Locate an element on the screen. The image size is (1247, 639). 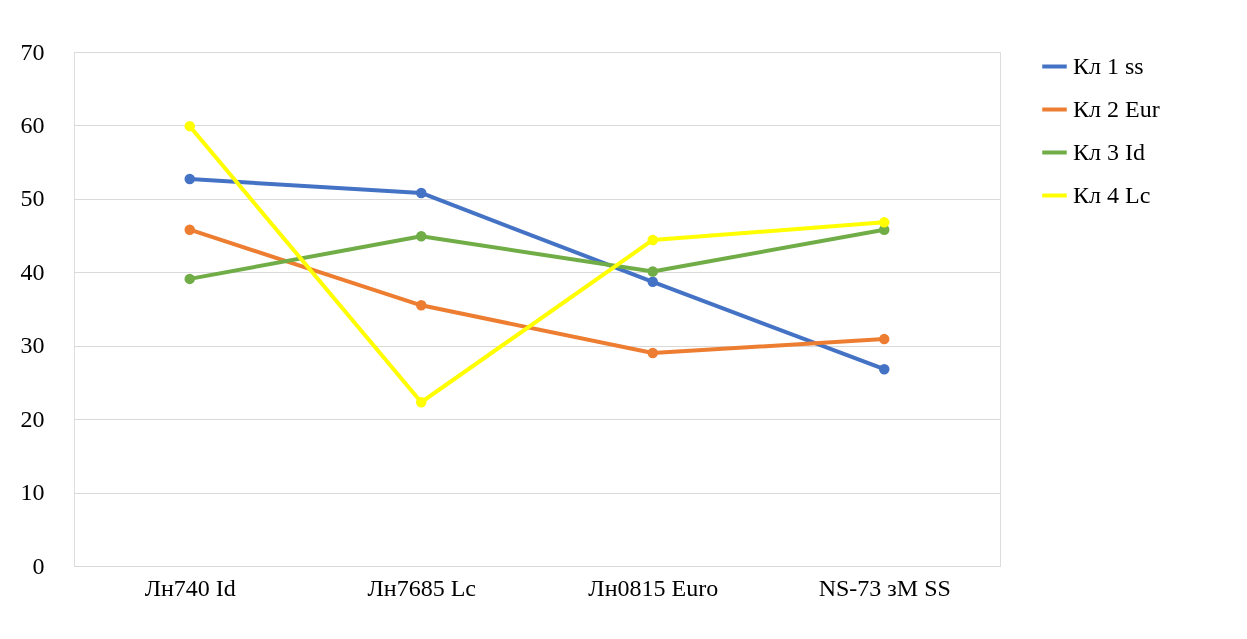
y-tick-label: 30 is located at coordinates (32, 345).